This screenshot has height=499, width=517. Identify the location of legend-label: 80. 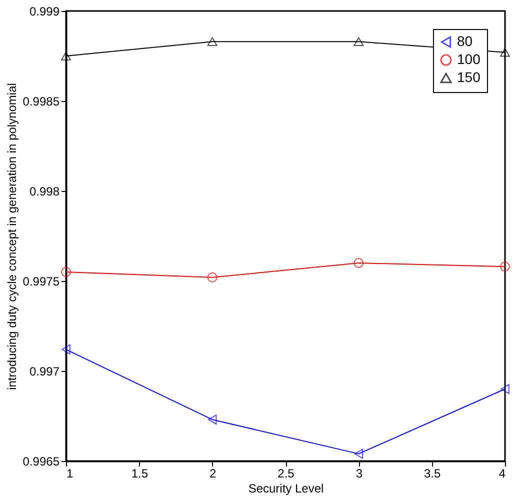
(465, 41).